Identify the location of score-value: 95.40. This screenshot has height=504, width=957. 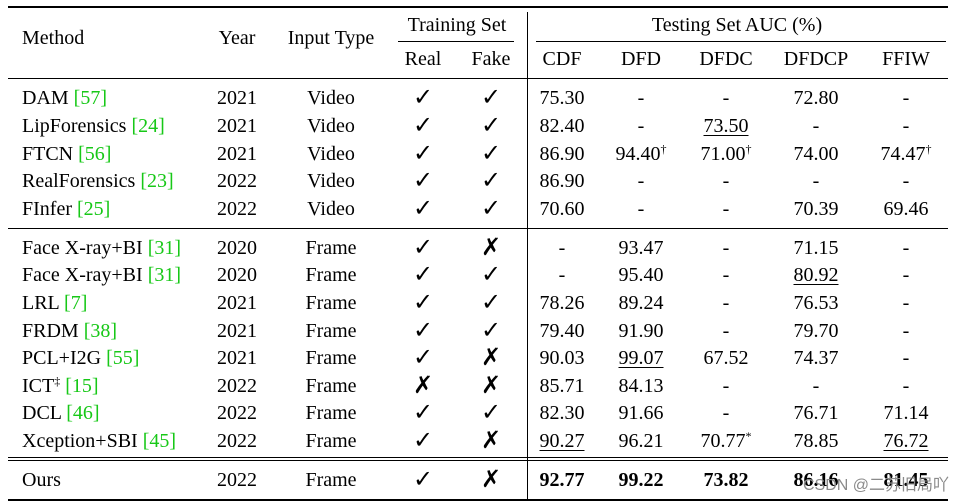
(641, 275).